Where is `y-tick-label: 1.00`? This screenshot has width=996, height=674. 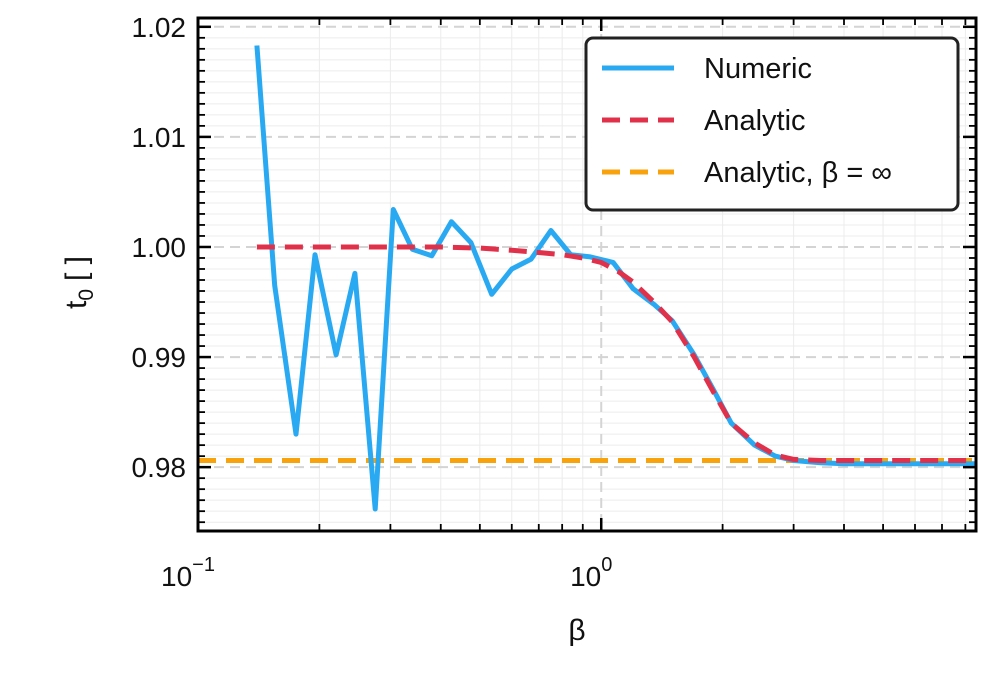
y-tick-label: 1.00 is located at coordinates (159, 247).